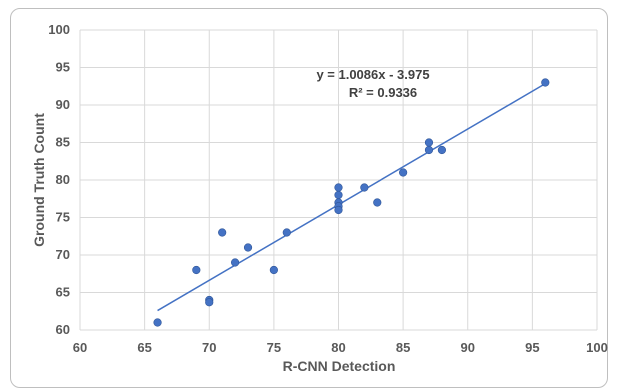 The width and height of the screenshot is (618, 388). I want to click on x-axis-title: R-CNN Detection, so click(339, 365).